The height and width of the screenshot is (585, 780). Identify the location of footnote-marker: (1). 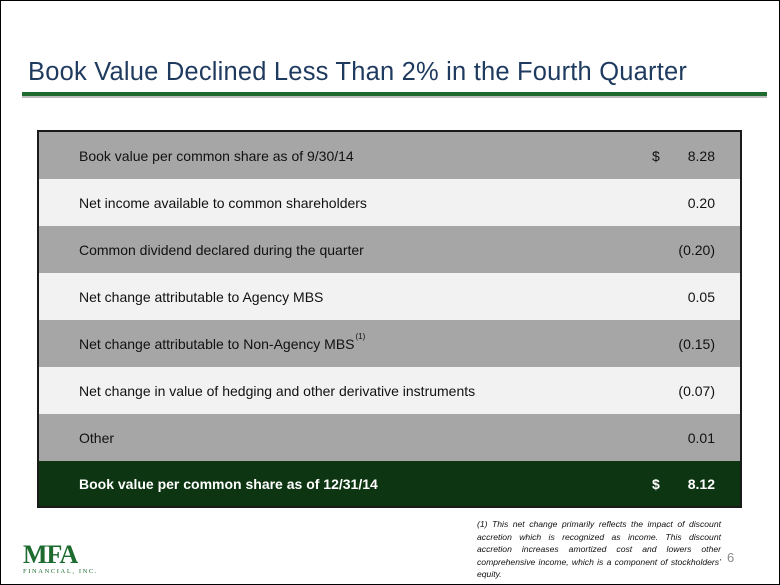
(360, 336).